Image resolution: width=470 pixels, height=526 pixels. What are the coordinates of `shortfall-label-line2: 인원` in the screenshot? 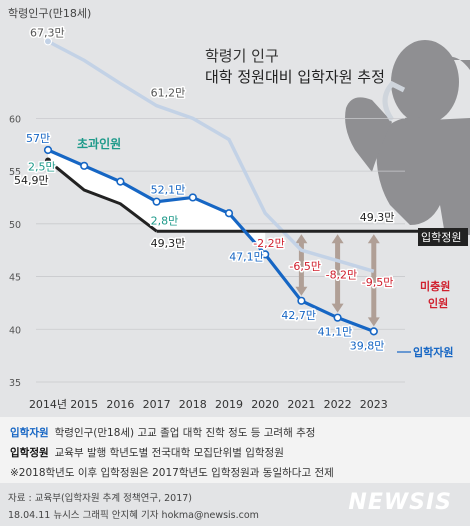 It's located at (438, 303).